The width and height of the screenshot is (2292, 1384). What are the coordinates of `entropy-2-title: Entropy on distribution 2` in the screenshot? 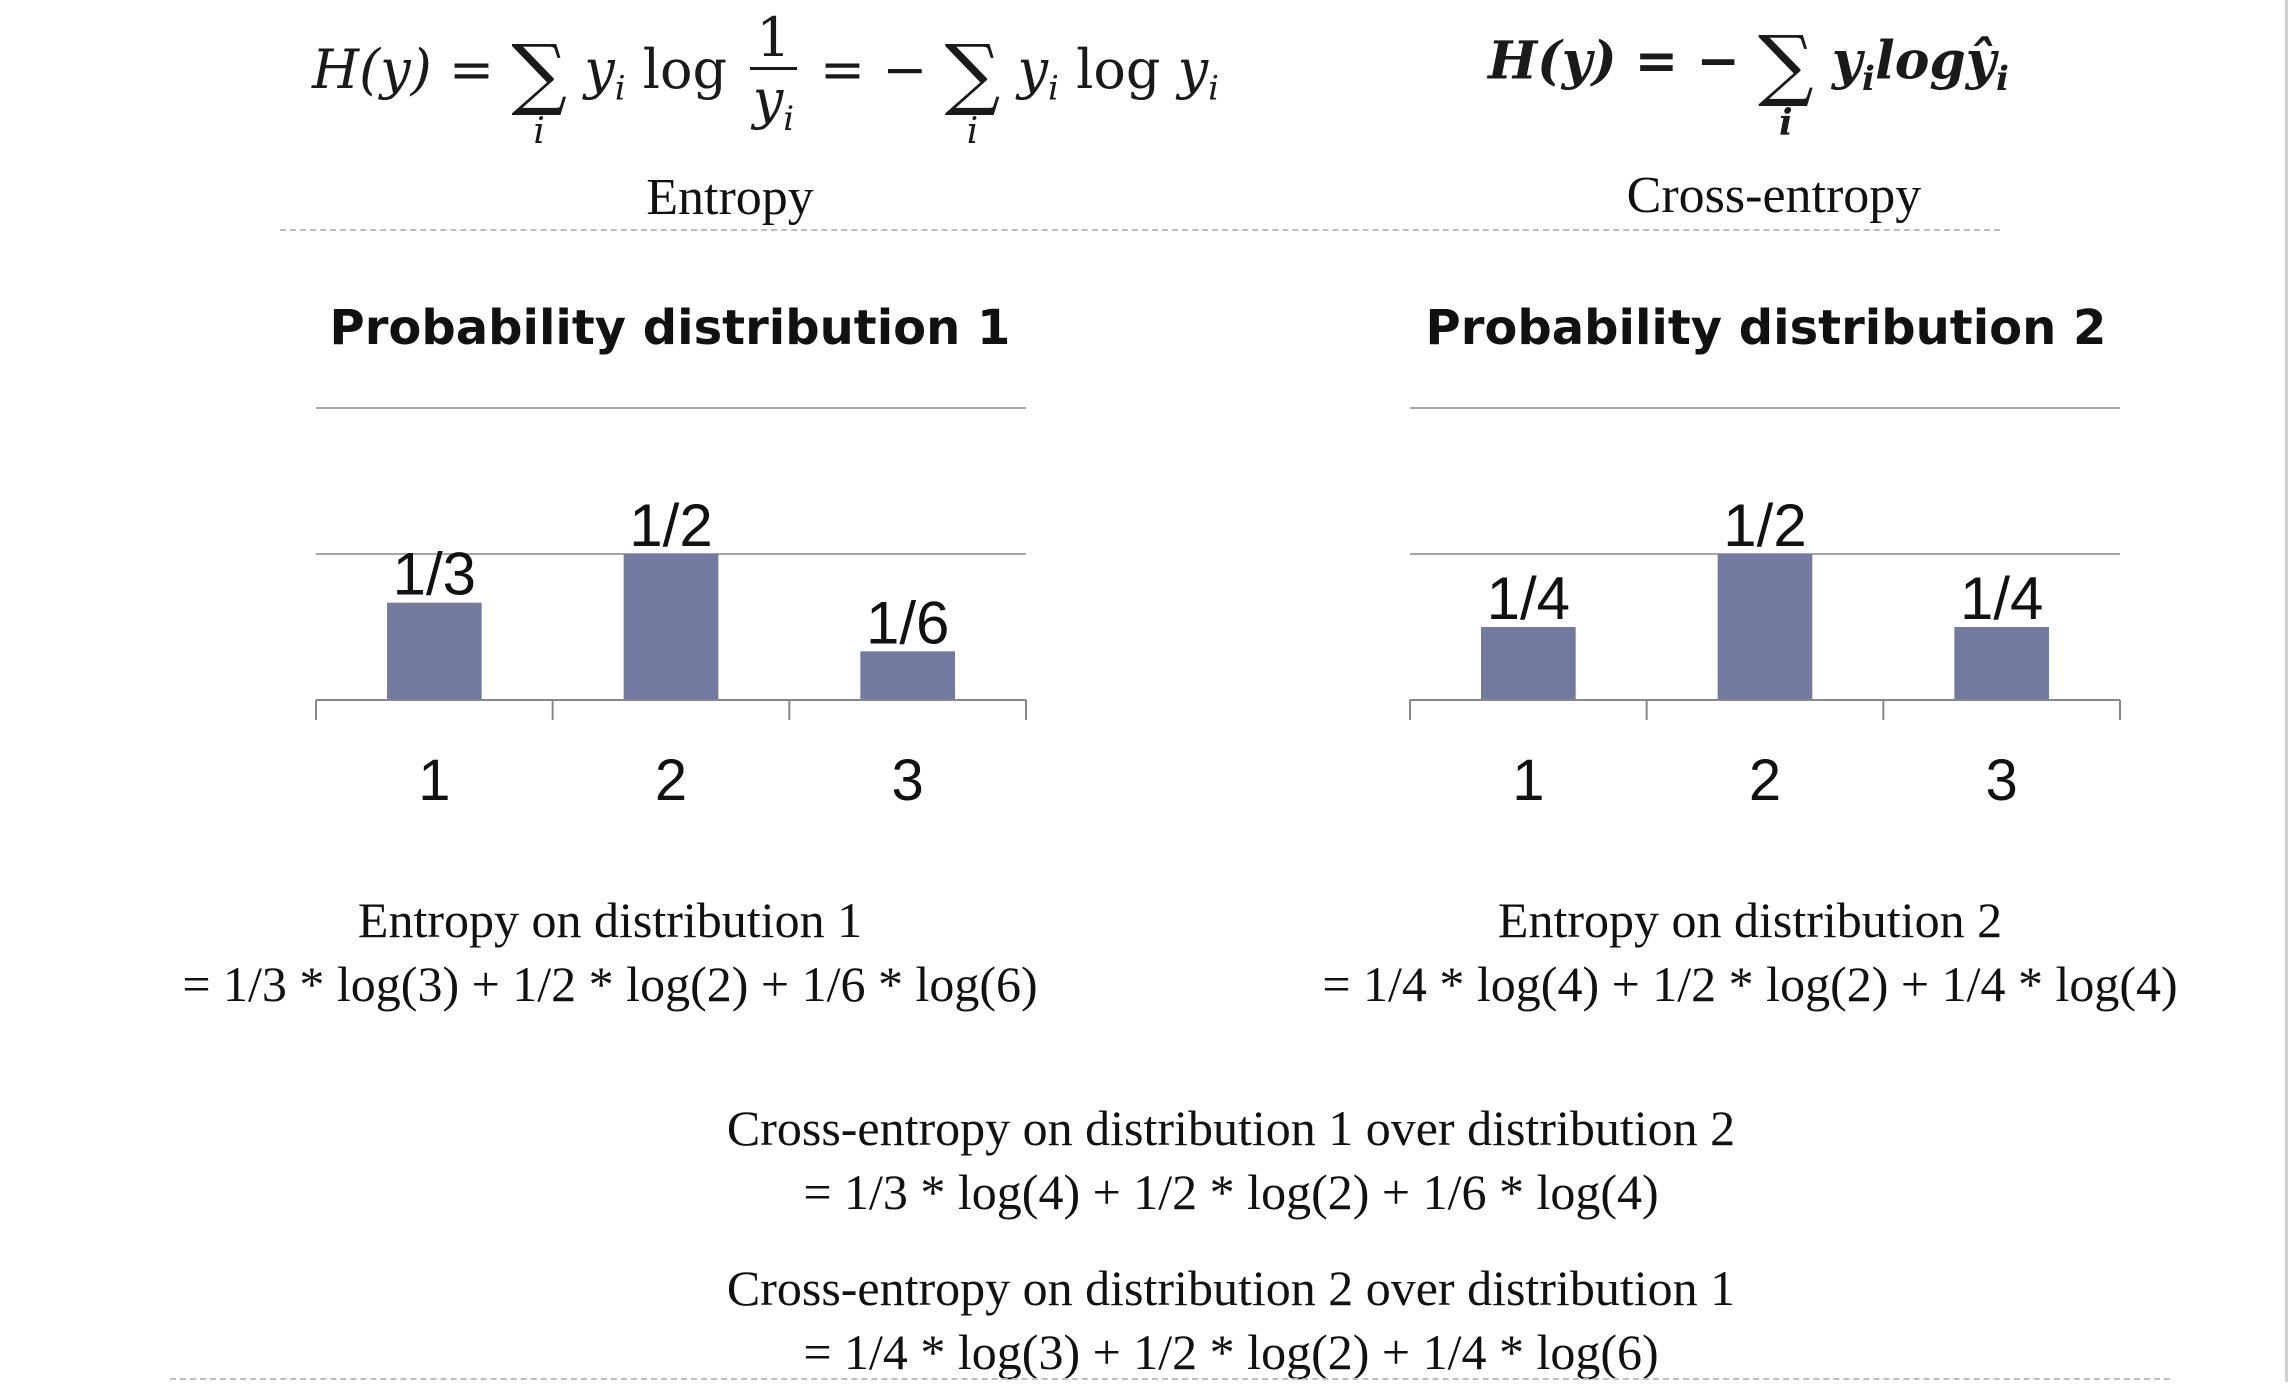 It's located at (1750, 920).